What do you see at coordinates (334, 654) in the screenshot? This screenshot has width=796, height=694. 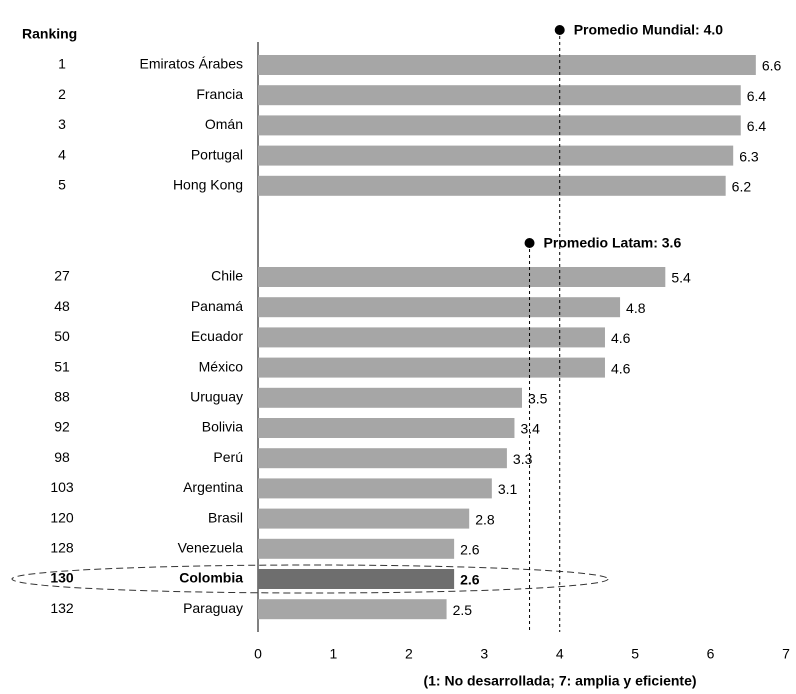 I see `x-tick-label: 1` at bounding box center [334, 654].